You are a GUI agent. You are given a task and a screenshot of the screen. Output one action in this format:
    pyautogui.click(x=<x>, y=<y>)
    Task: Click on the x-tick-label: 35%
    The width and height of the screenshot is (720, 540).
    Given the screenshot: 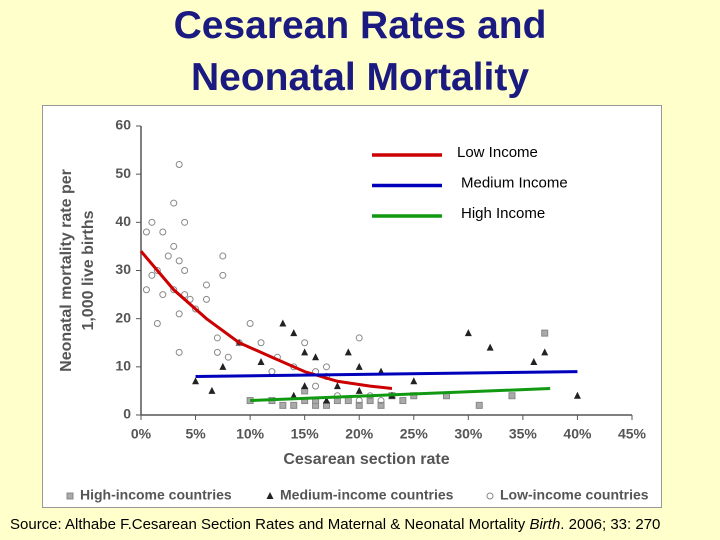 What is the action you would take?
    pyautogui.click(x=523, y=434)
    